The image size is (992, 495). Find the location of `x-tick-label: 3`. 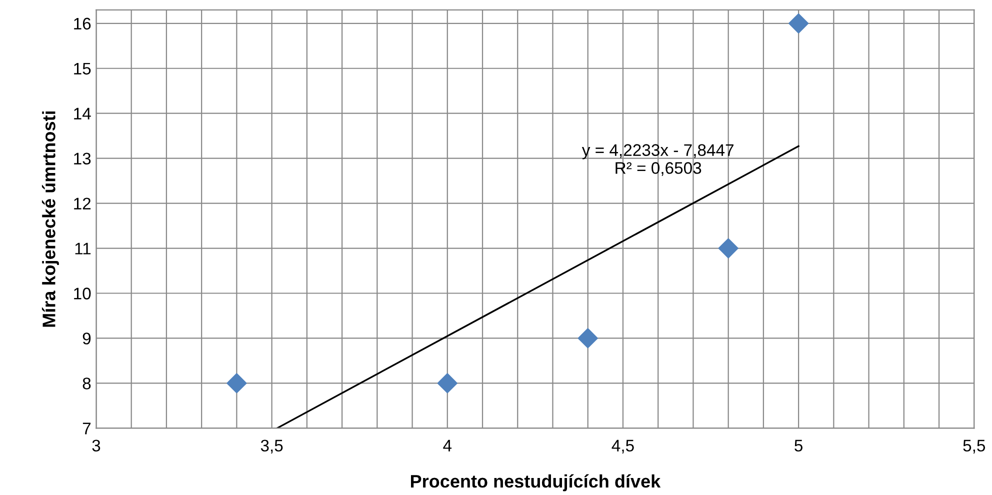

x-tick-label: 3 is located at coordinates (96, 446).